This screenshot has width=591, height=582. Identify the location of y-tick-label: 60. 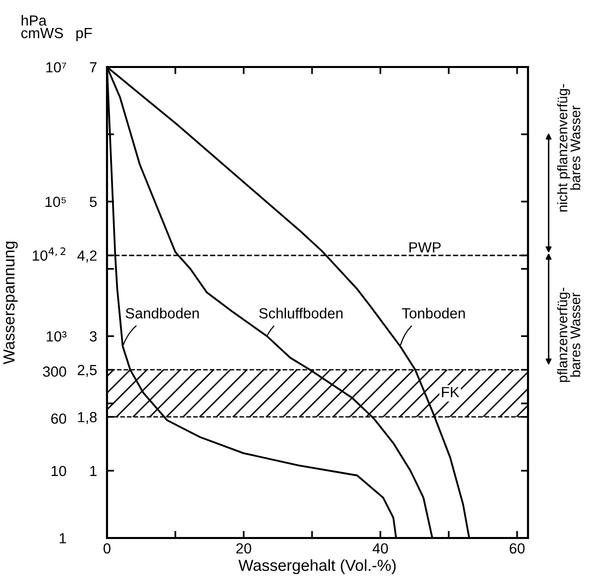
(58, 418).